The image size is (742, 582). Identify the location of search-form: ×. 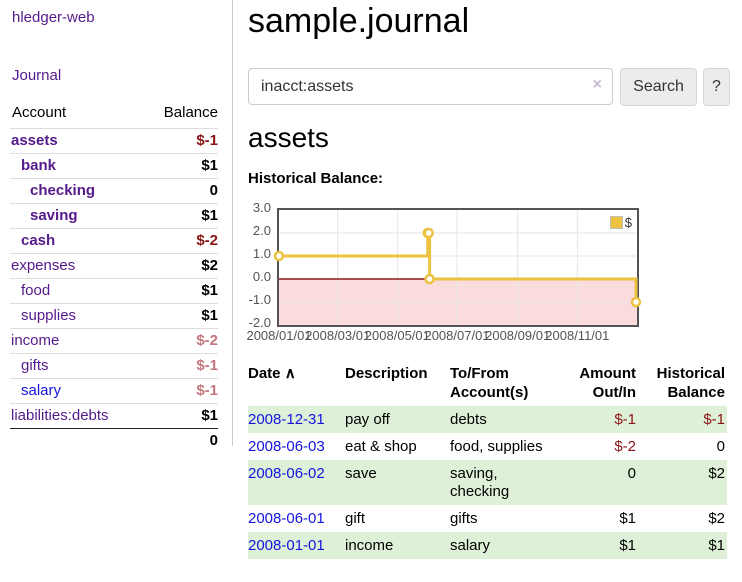
(430, 86).